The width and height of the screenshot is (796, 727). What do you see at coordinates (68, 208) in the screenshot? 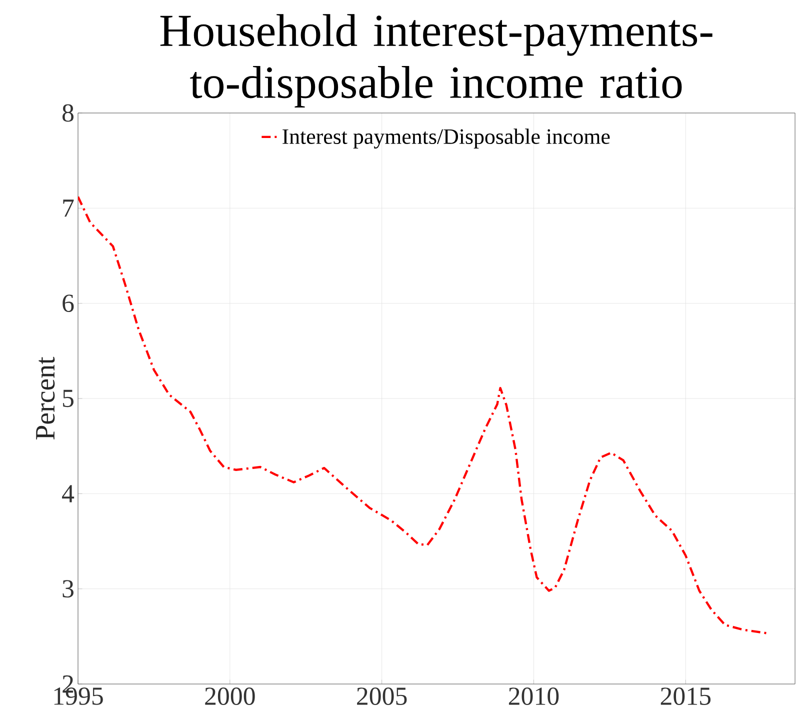
I see `y-tick-label: 7` at bounding box center [68, 208].